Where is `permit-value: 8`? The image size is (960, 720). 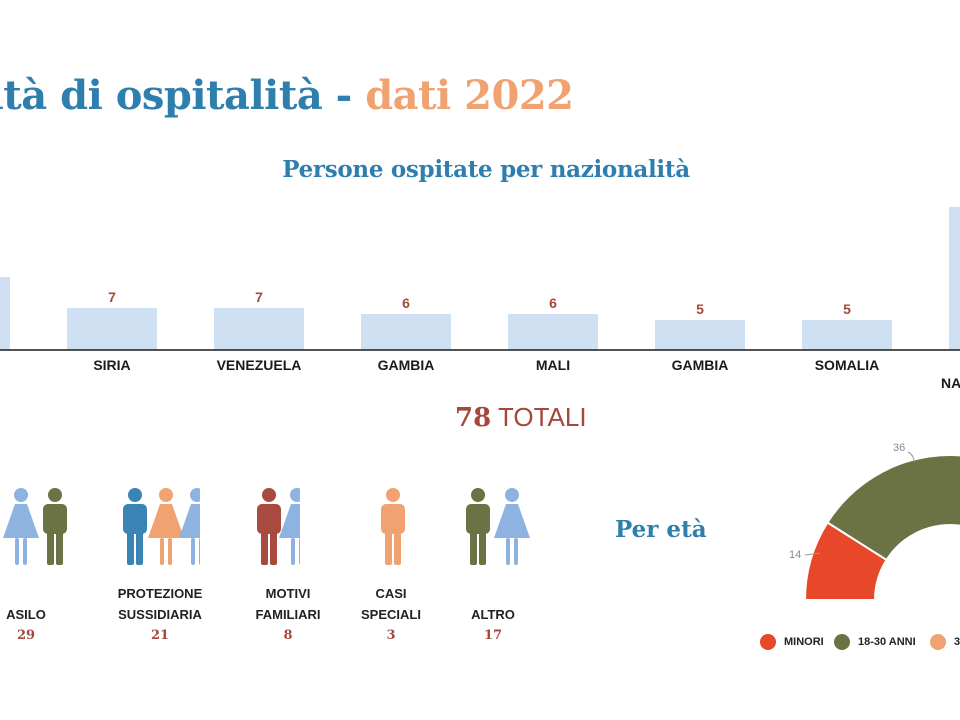
permit-value: 8 is located at coordinates (288, 635).